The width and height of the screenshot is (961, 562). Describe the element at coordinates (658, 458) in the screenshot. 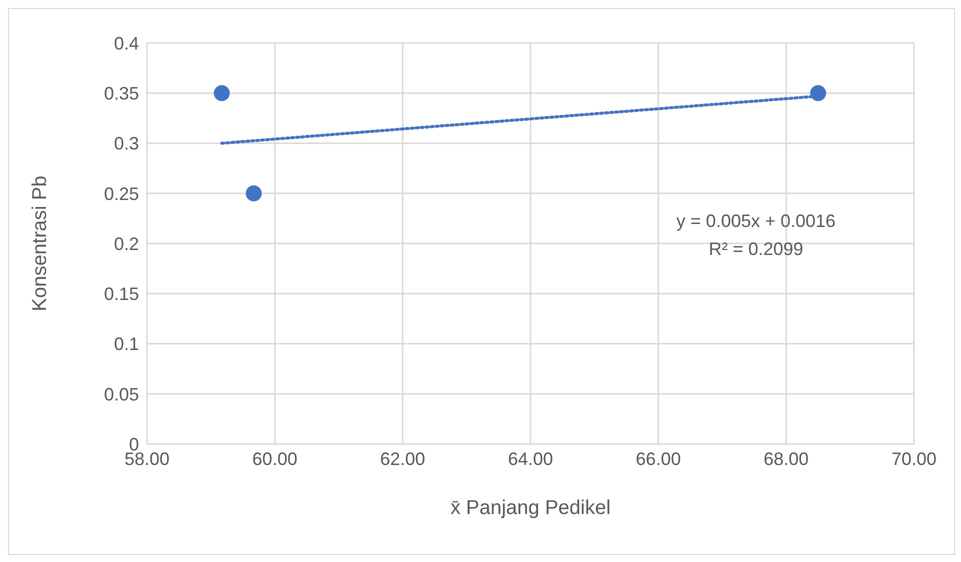

I see `x-tick-label: 66.00` at that location.